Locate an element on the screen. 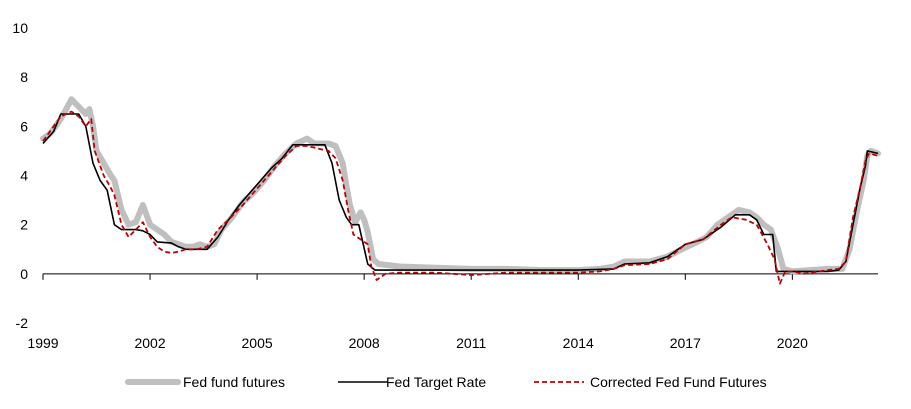 This screenshot has height=409, width=911. x-tick-label: 2014 is located at coordinates (578, 343).